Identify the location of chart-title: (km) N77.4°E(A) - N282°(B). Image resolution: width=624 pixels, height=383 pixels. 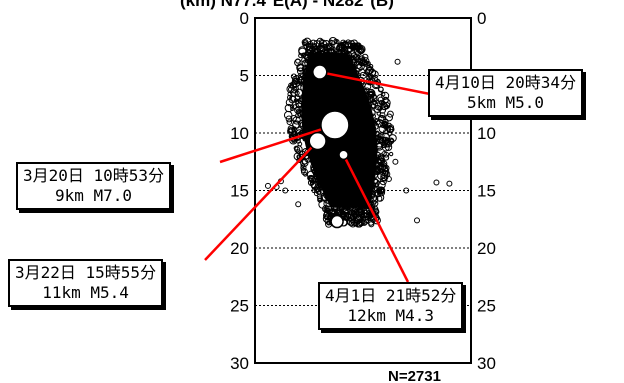
(287, 5).